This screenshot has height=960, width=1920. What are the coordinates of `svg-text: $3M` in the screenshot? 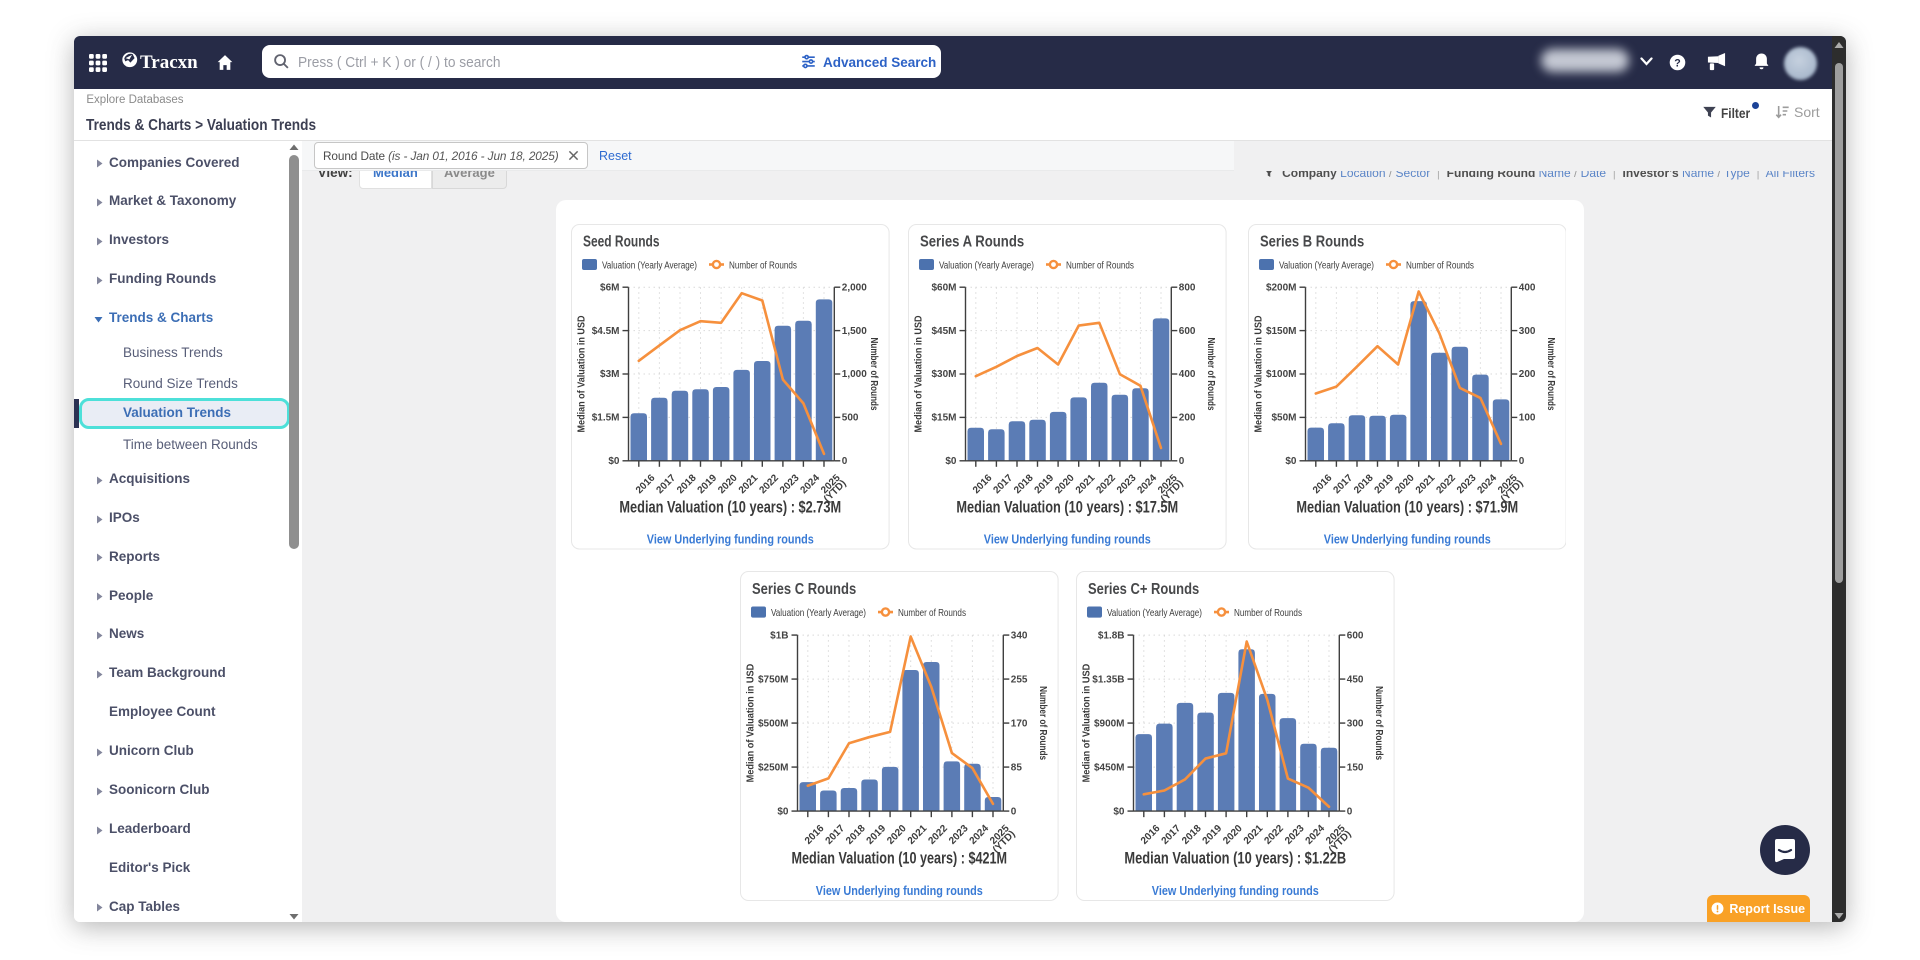 It's located at (609, 374).